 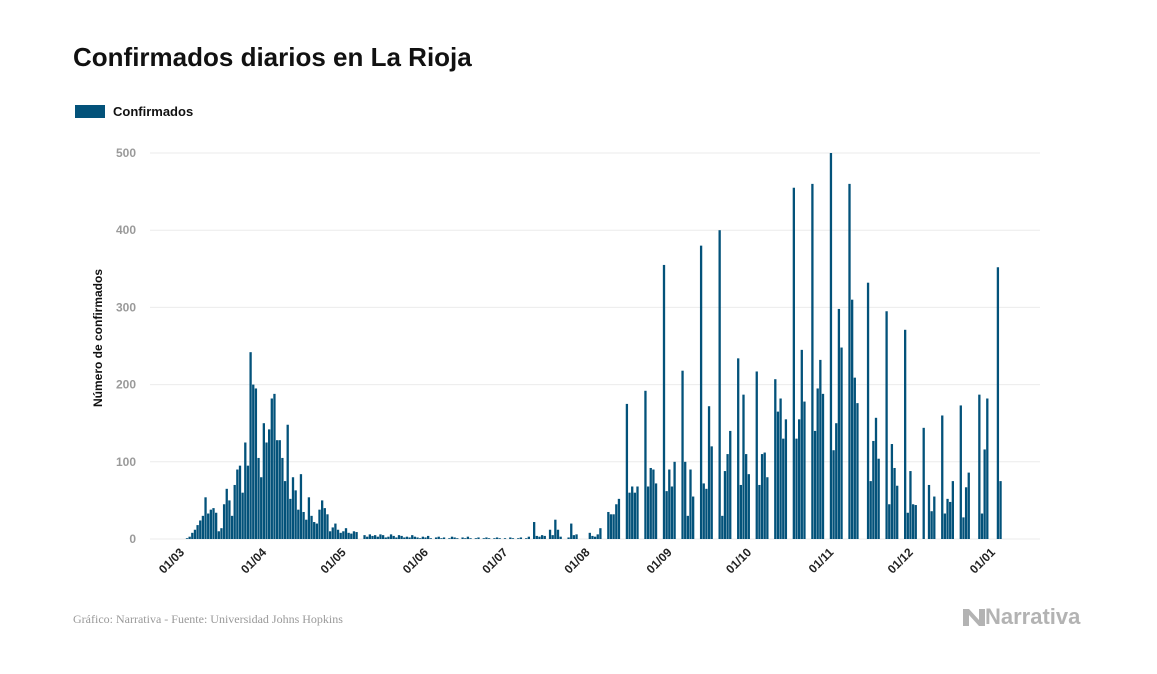 What do you see at coordinates (974, 617) in the screenshot?
I see `narrativa-logo-icon` at bounding box center [974, 617].